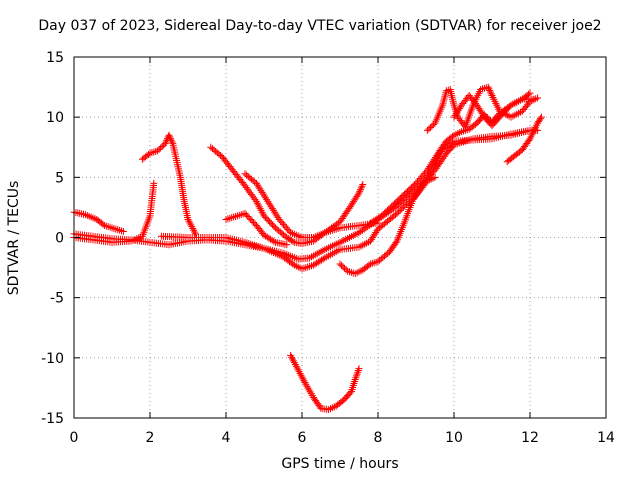  Describe the element at coordinates (302, 438) in the screenshot. I see `x-tick-label: 6` at that location.